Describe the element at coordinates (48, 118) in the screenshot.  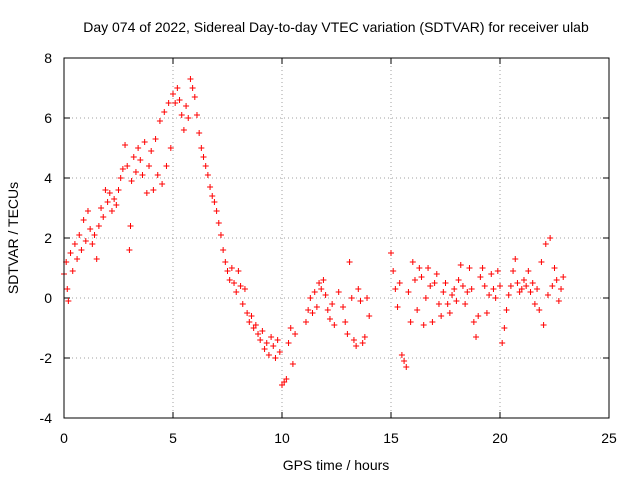
I see `y-tick-label: 6` at that location.